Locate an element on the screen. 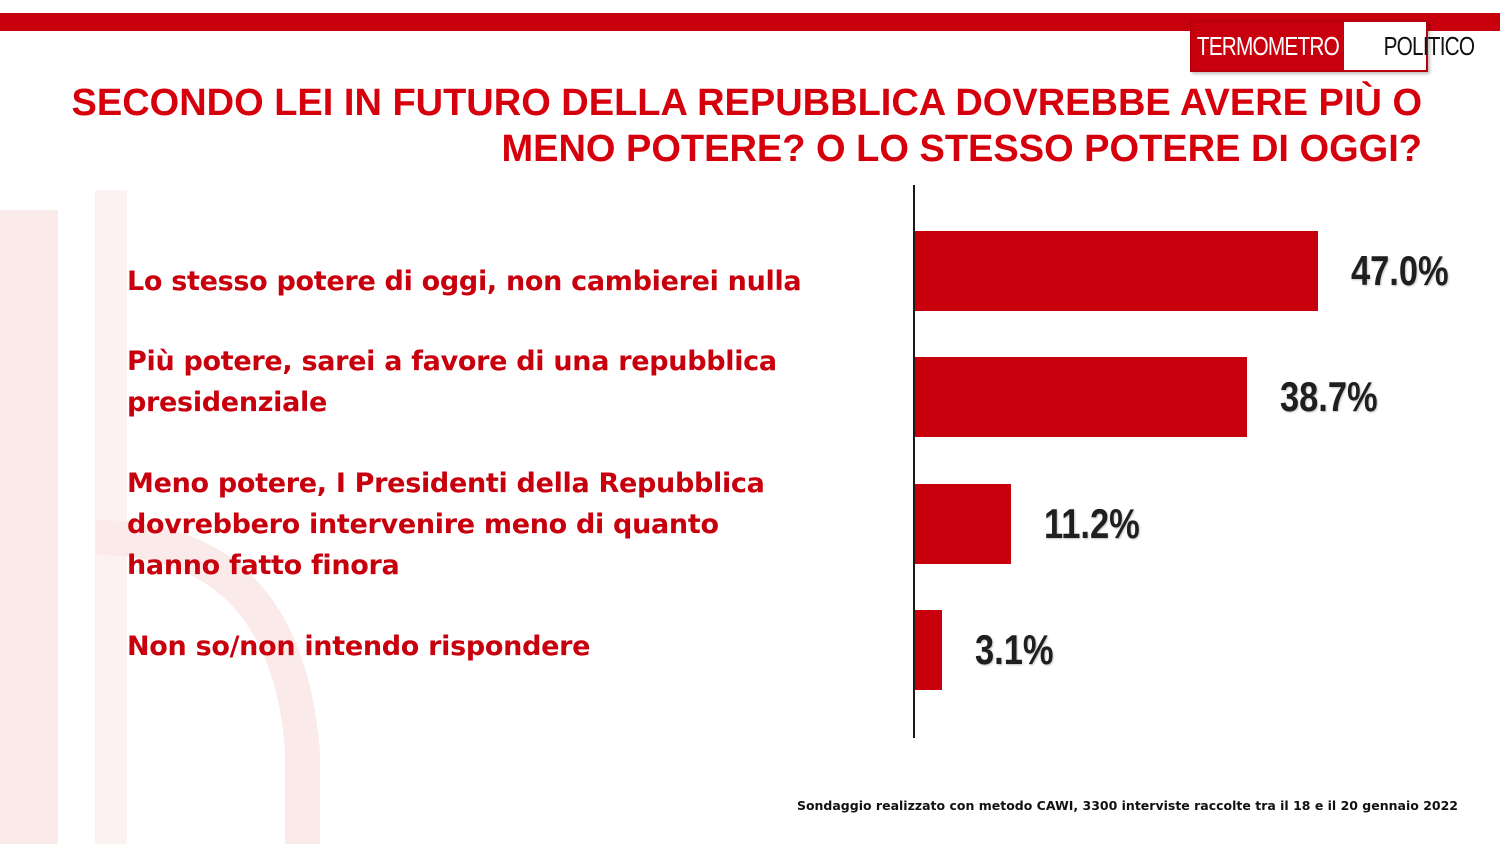  value-label-3: 11.2% is located at coordinates (1092, 523).